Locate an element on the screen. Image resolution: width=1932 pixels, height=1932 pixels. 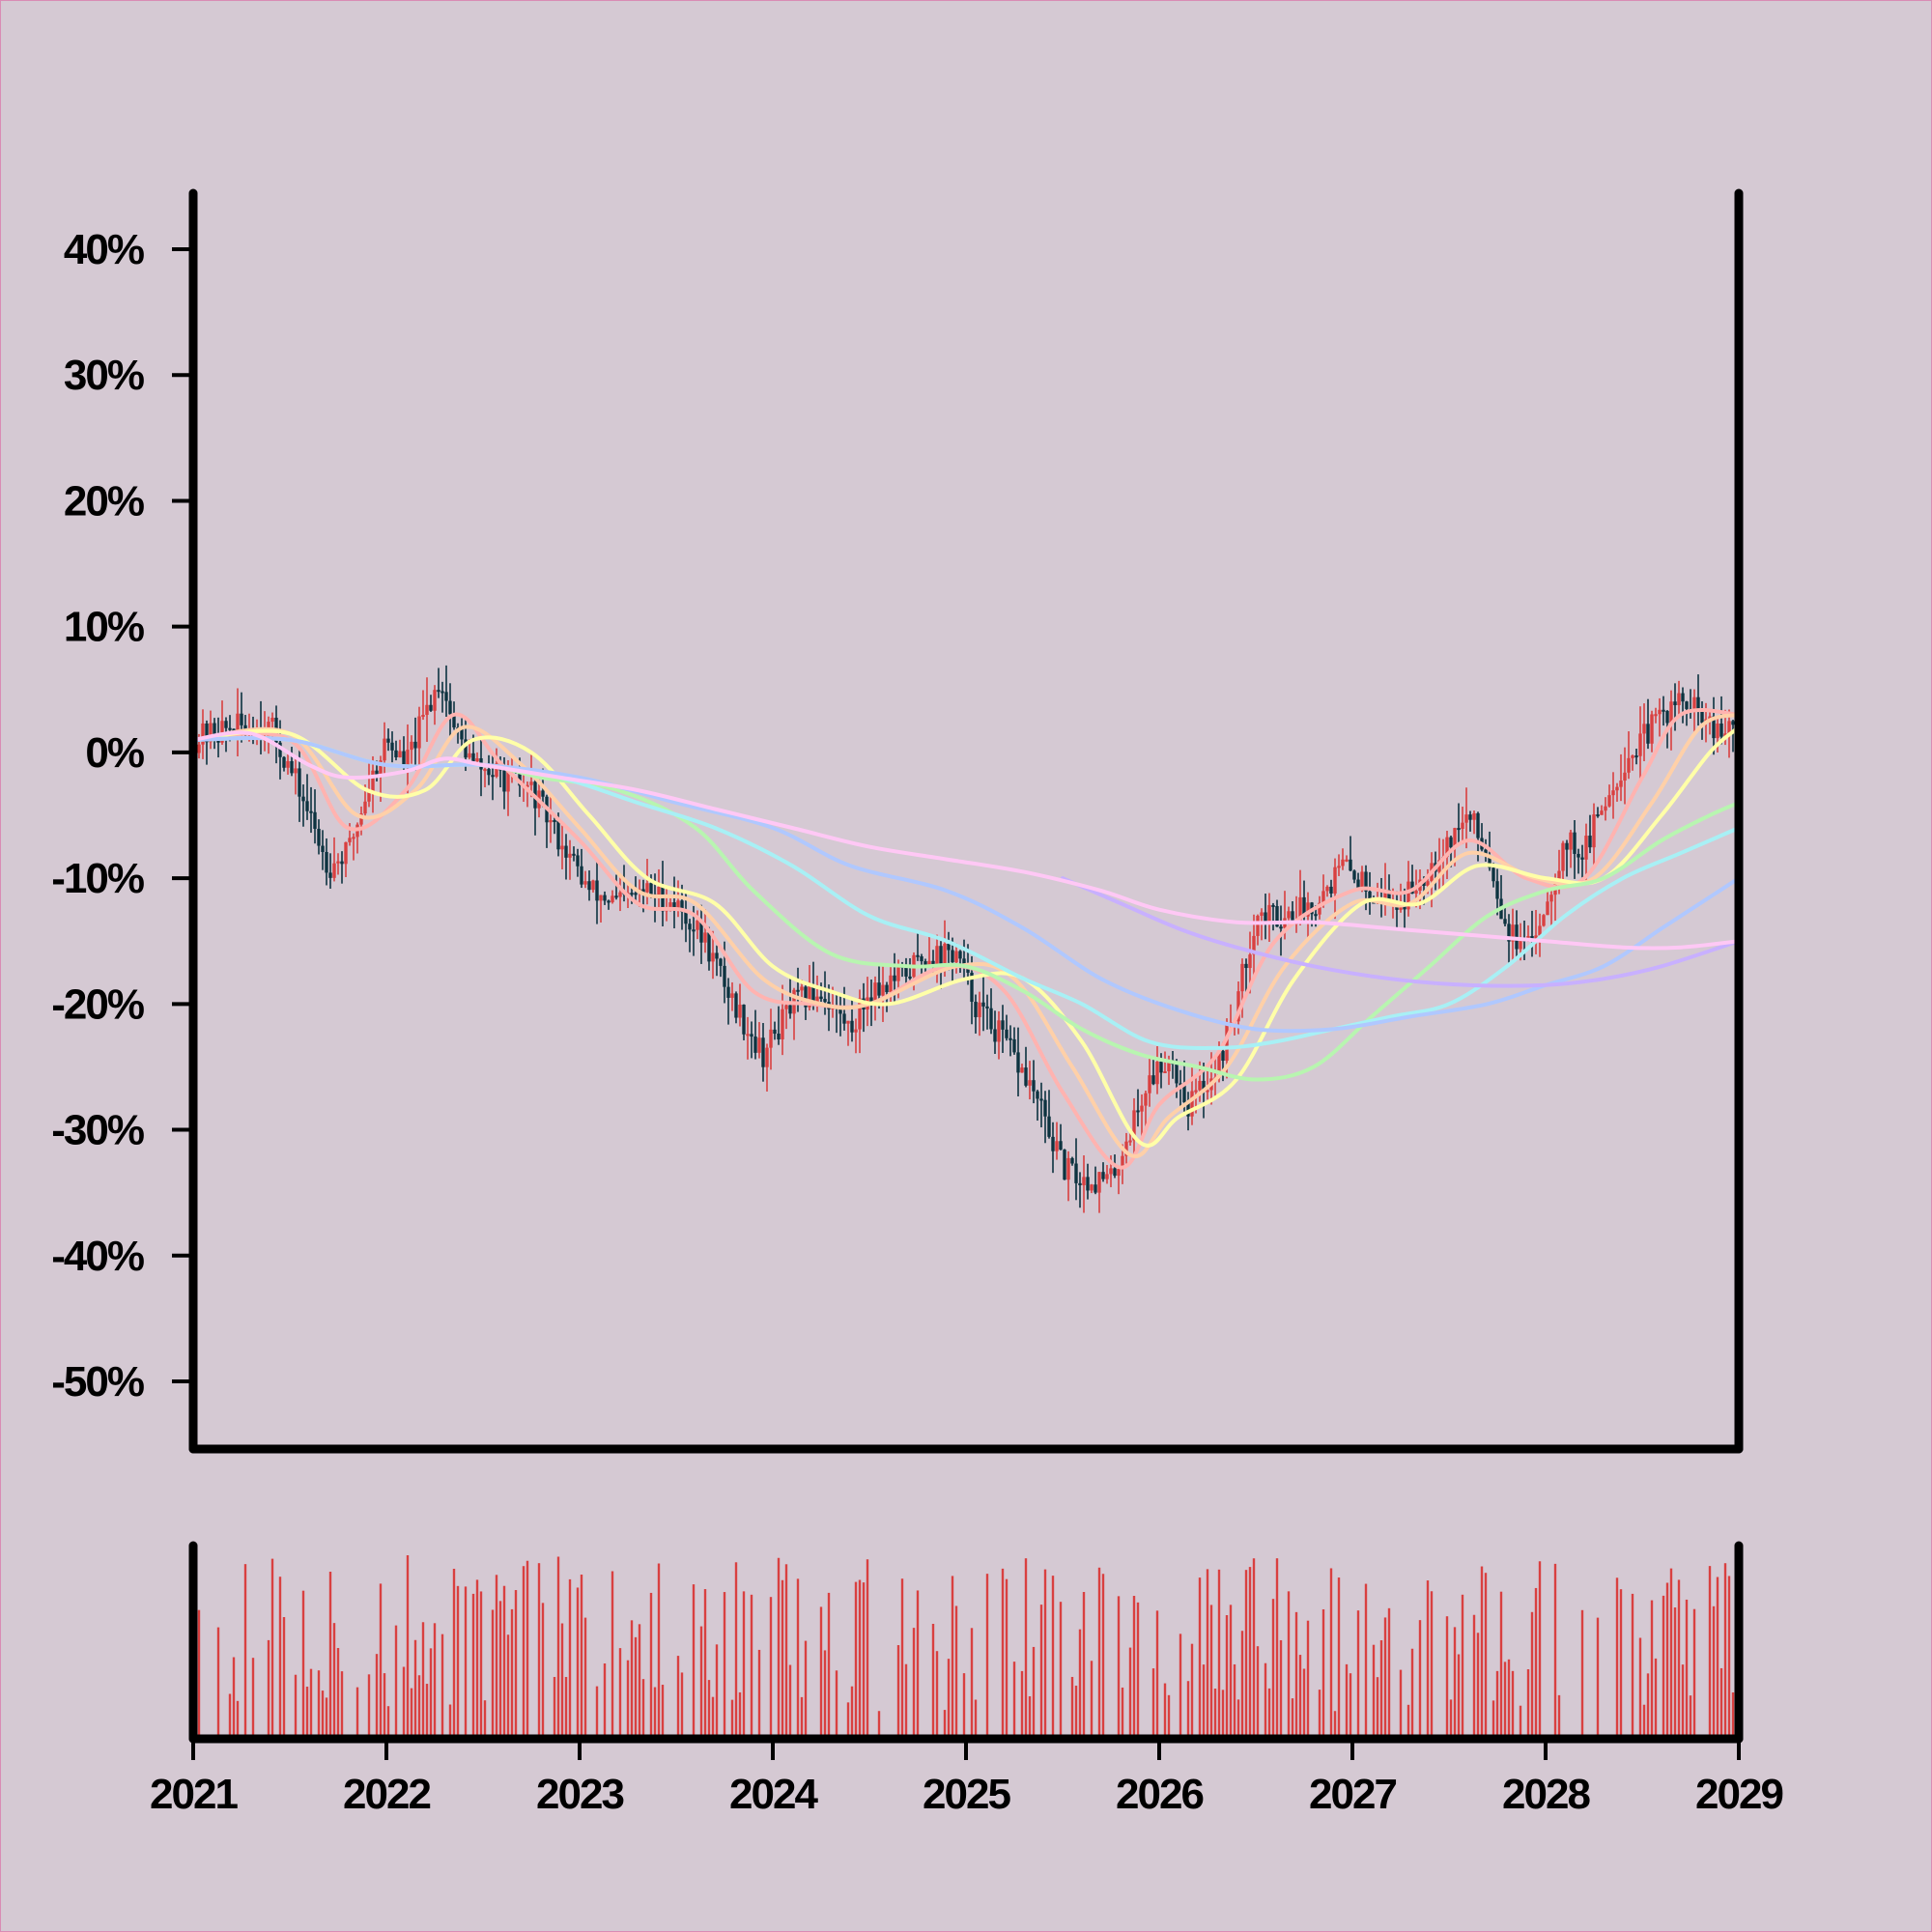
y-tick-label: 40% is located at coordinates (104, 249).